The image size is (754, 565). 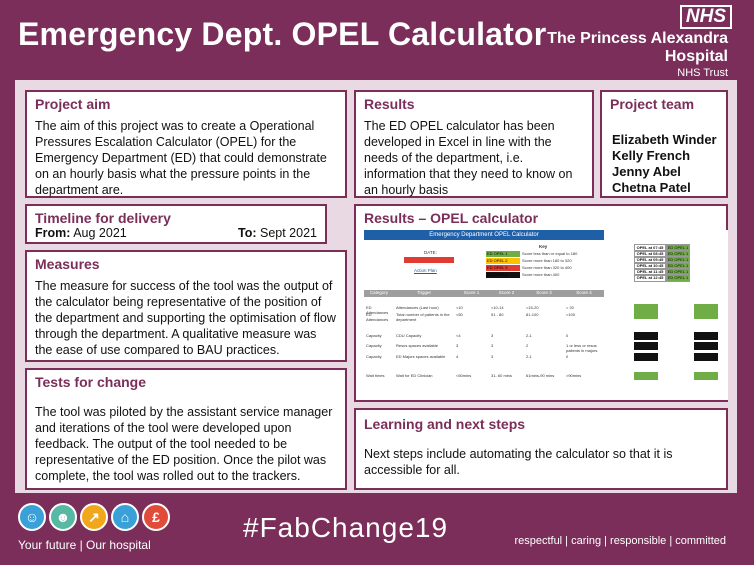 I want to click on table-cell: <4, so click(x=458, y=335).